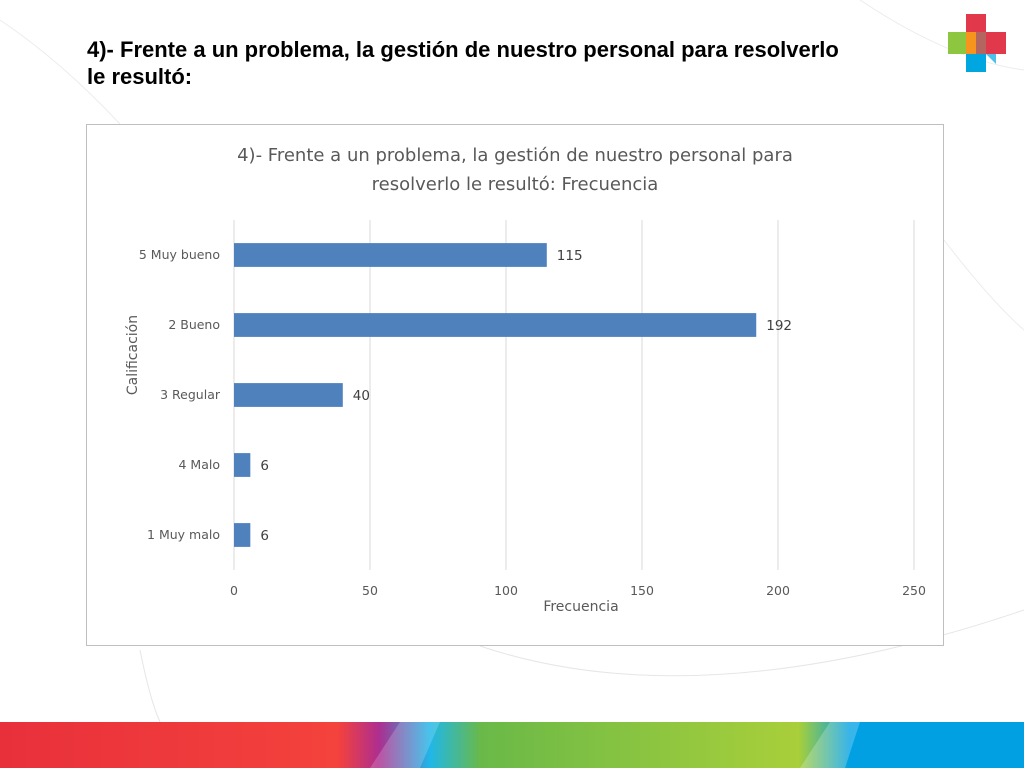 This screenshot has height=768, width=1024. Describe the element at coordinates (779, 326) in the screenshot. I see `data-label: 192` at that location.